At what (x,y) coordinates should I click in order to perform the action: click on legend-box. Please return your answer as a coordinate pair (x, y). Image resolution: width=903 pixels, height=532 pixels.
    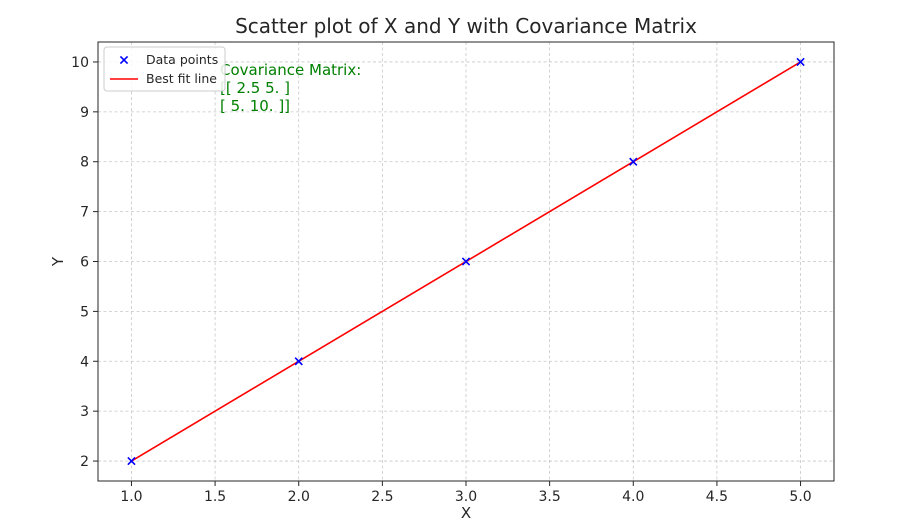
    Looking at the image, I should click on (164, 69).